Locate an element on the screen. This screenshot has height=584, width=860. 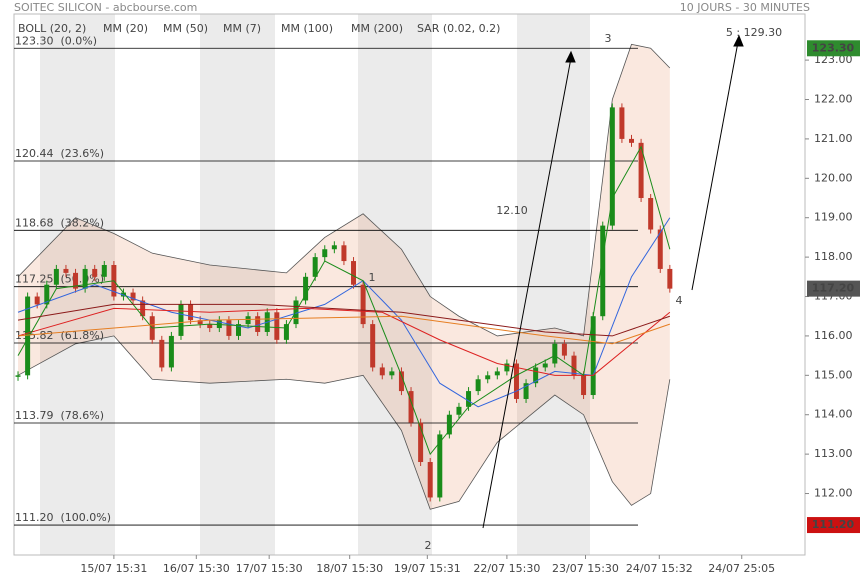
annotation: 12.10 is located at coordinates (512, 210).